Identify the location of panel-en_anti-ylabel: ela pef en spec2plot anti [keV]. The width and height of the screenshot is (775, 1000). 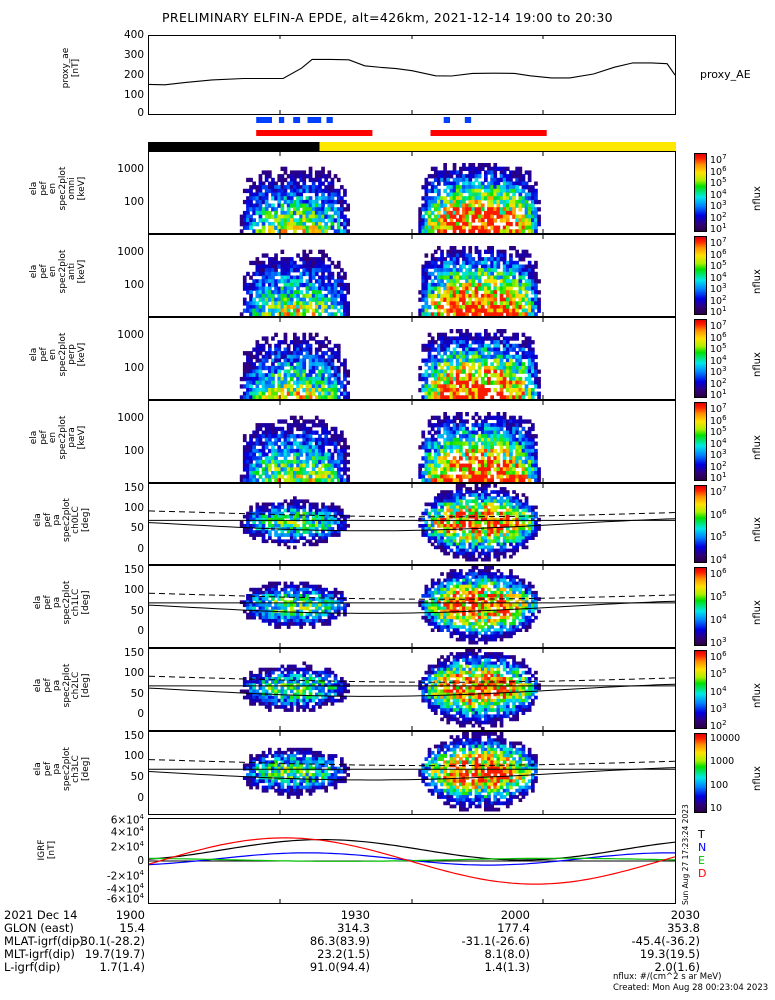
(58, 271).